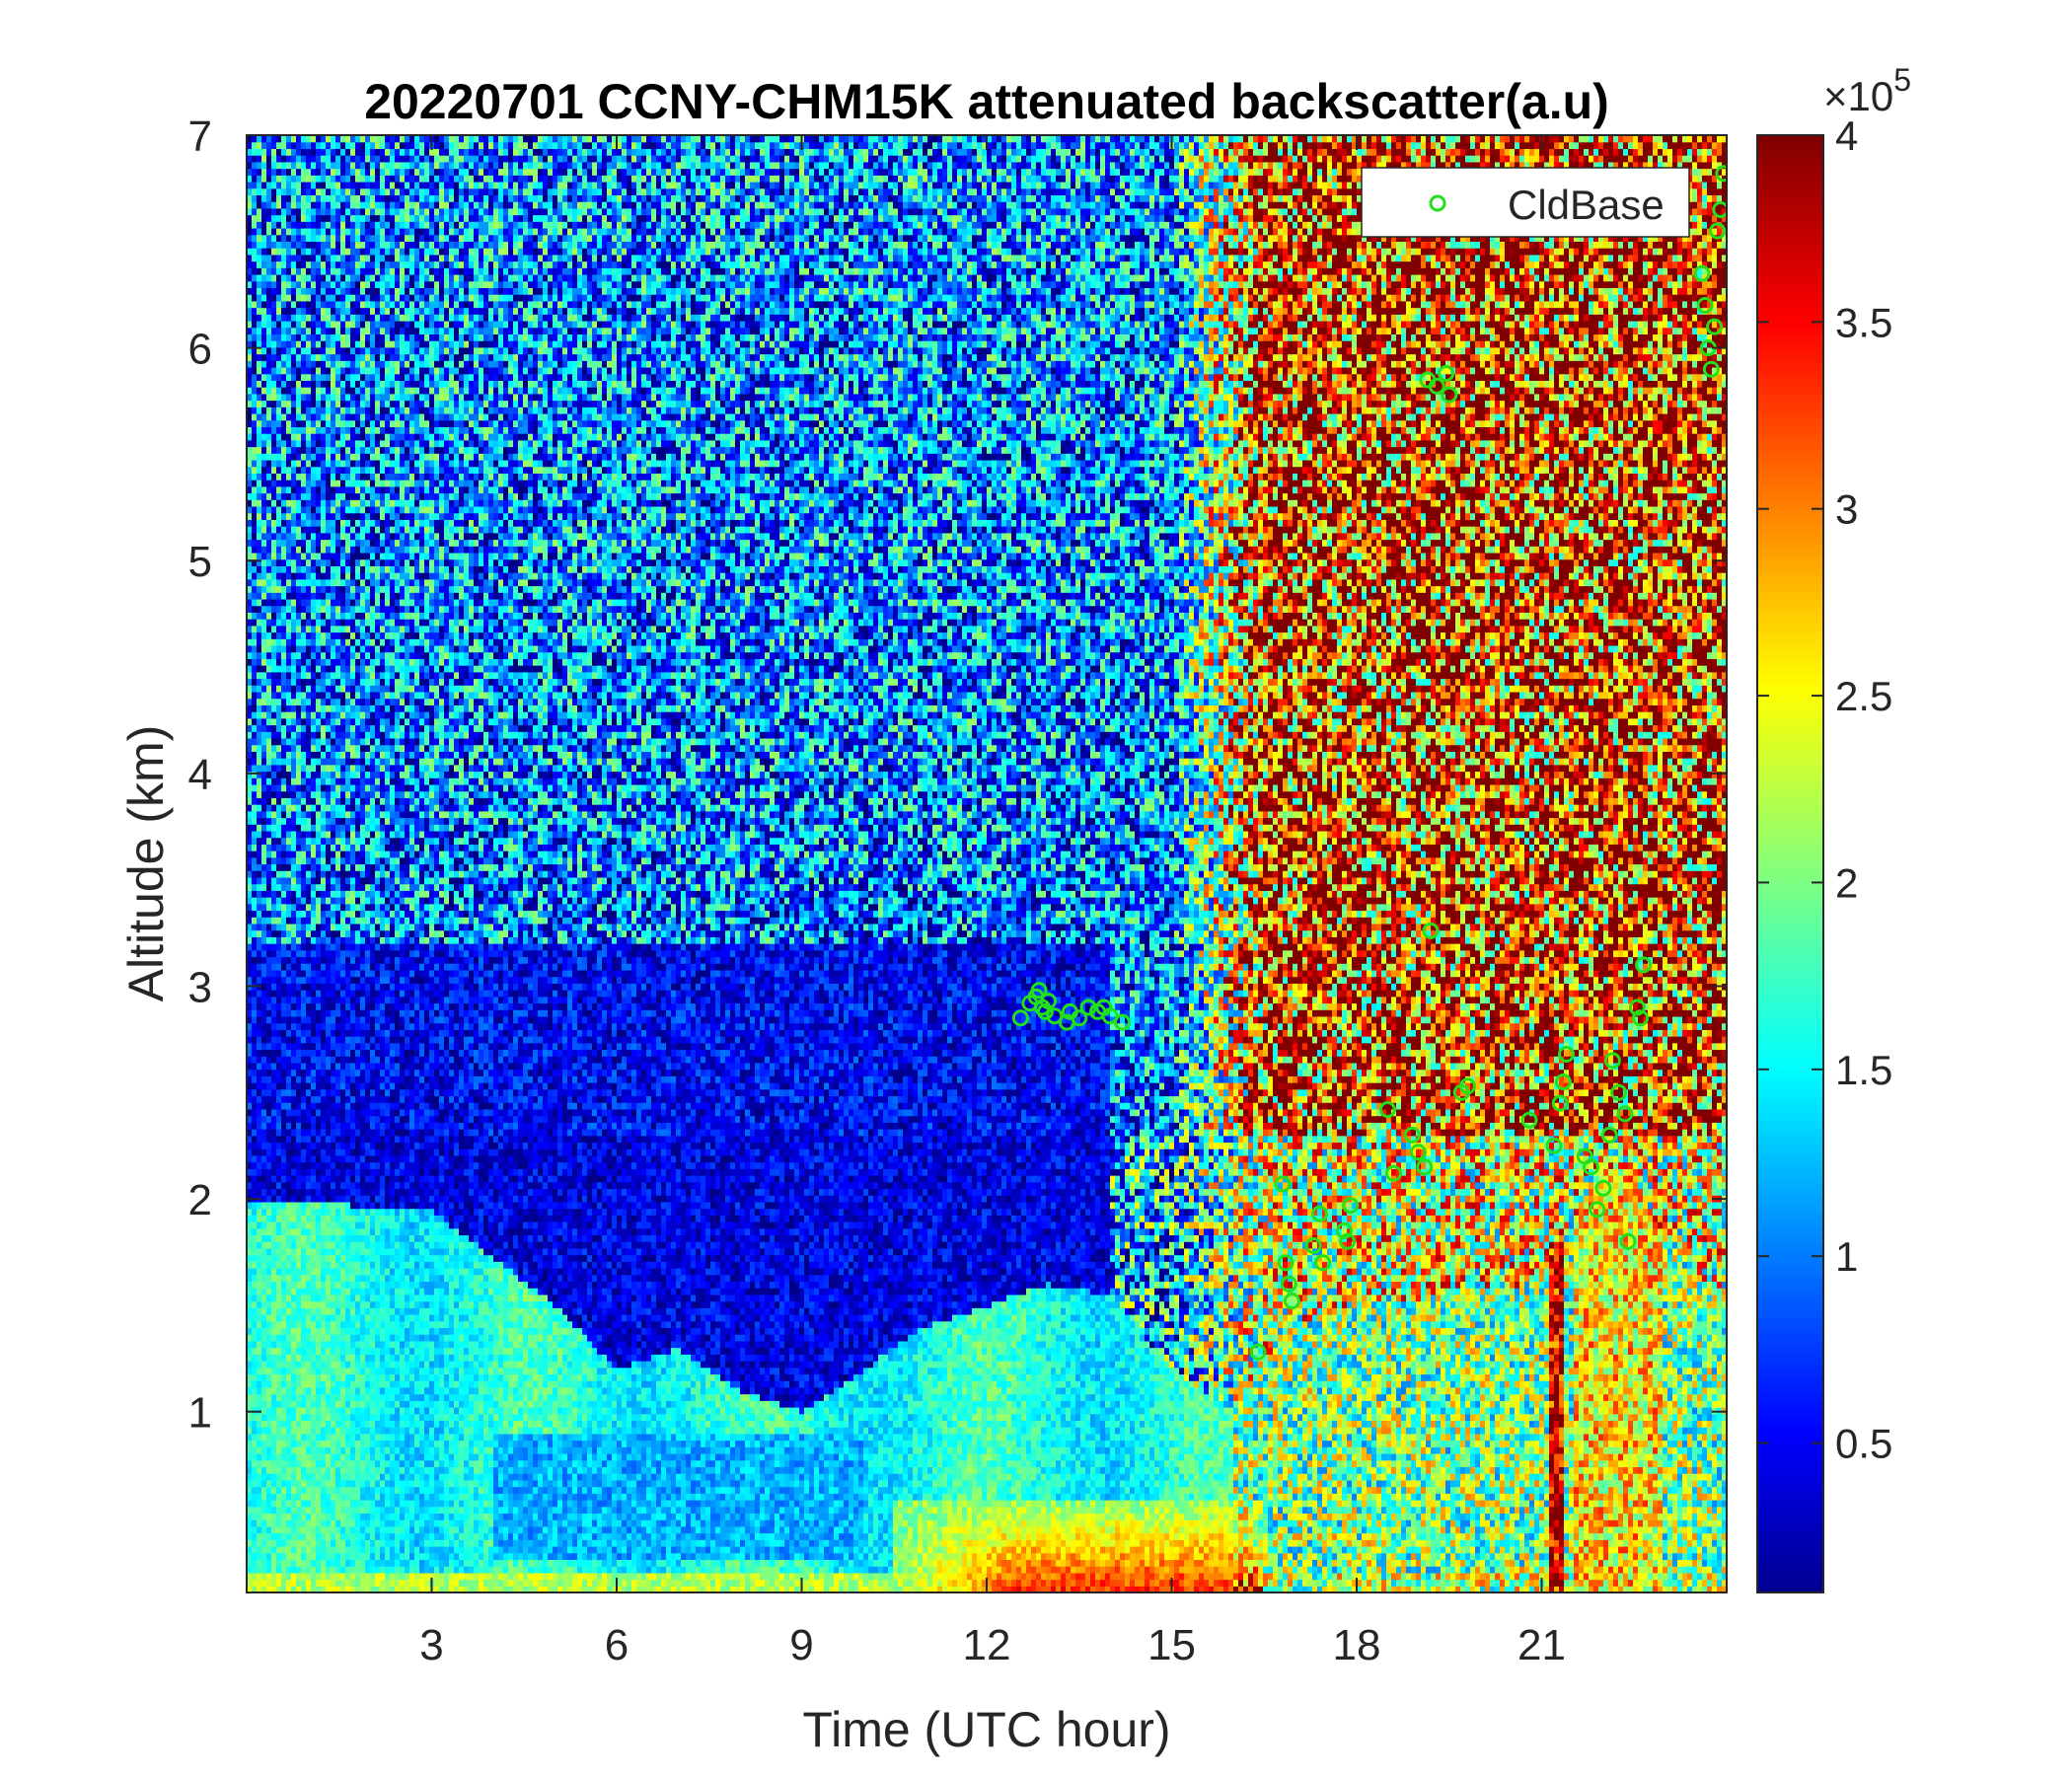 This screenshot has height=1776, width=2072. What do you see at coordinates (987, 1645) in the screenshot?
I see `x-tick-label: 12` at bounding box center [987, 1645].